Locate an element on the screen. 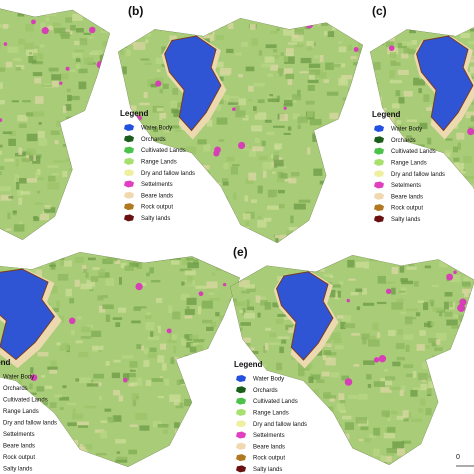 This screenshot has width=474, height=474. legend-item: Setelments is located at coordinates (406, 186).